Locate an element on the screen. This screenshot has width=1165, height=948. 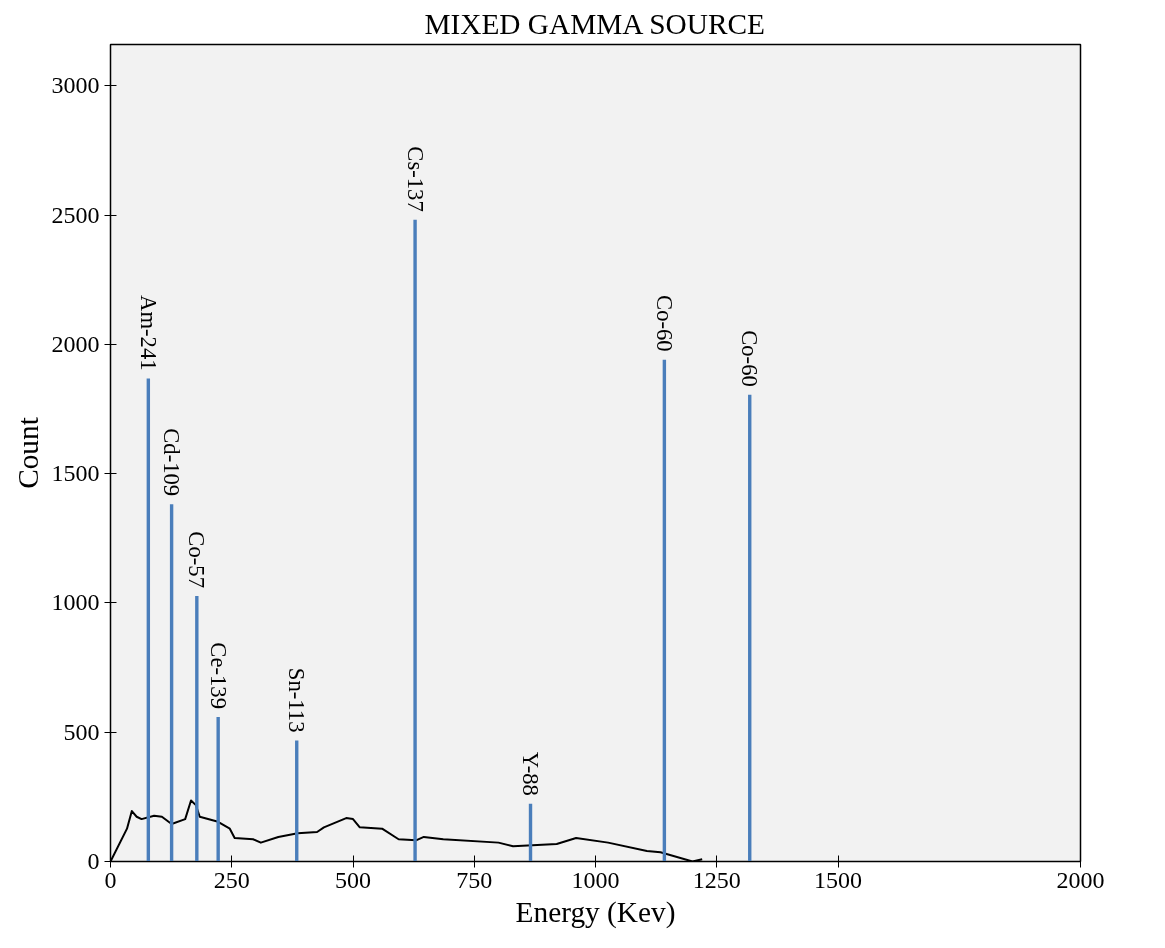
annotation: Co-57 is located at coordinates (197, 559).